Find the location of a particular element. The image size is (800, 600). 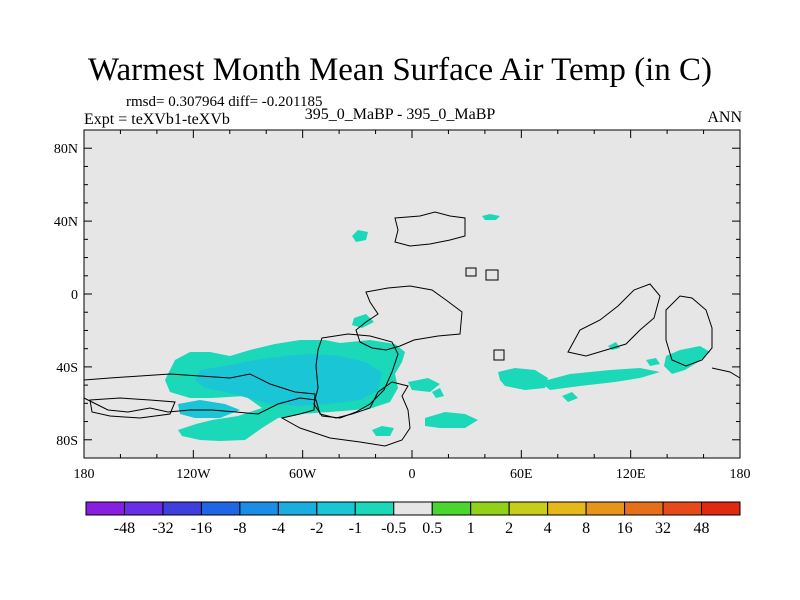

colorbar-label: 2 is located at coordinates (509, 528).